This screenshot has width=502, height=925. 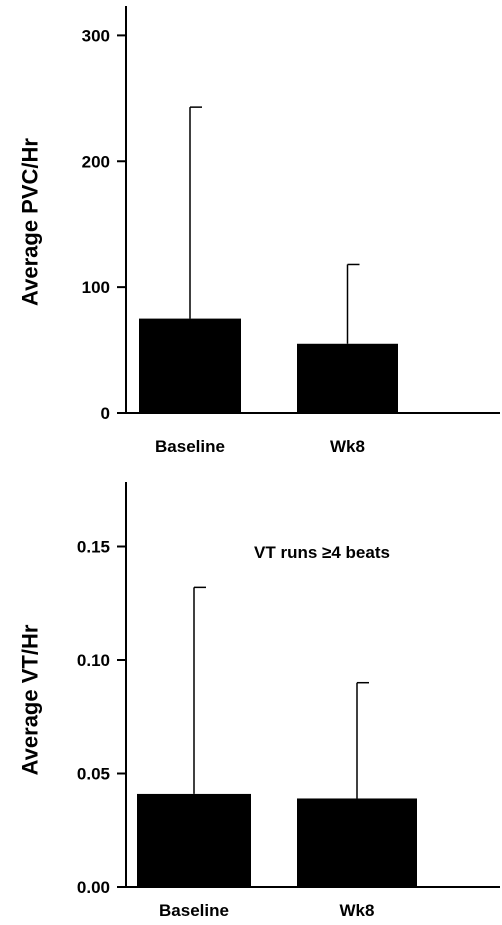 I want to click on y-axis-title: Average PVC/Hr, so click(x=30, y=222).